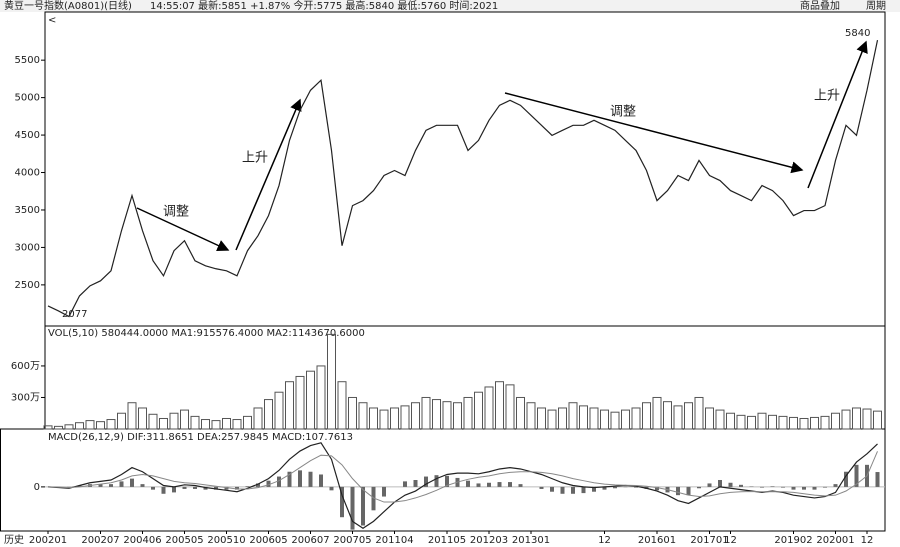 This screenshot has width=900, height=547. Describe the element at coordinates (255, 158) in the screenshot. I see `annotation: 上升` at that location.